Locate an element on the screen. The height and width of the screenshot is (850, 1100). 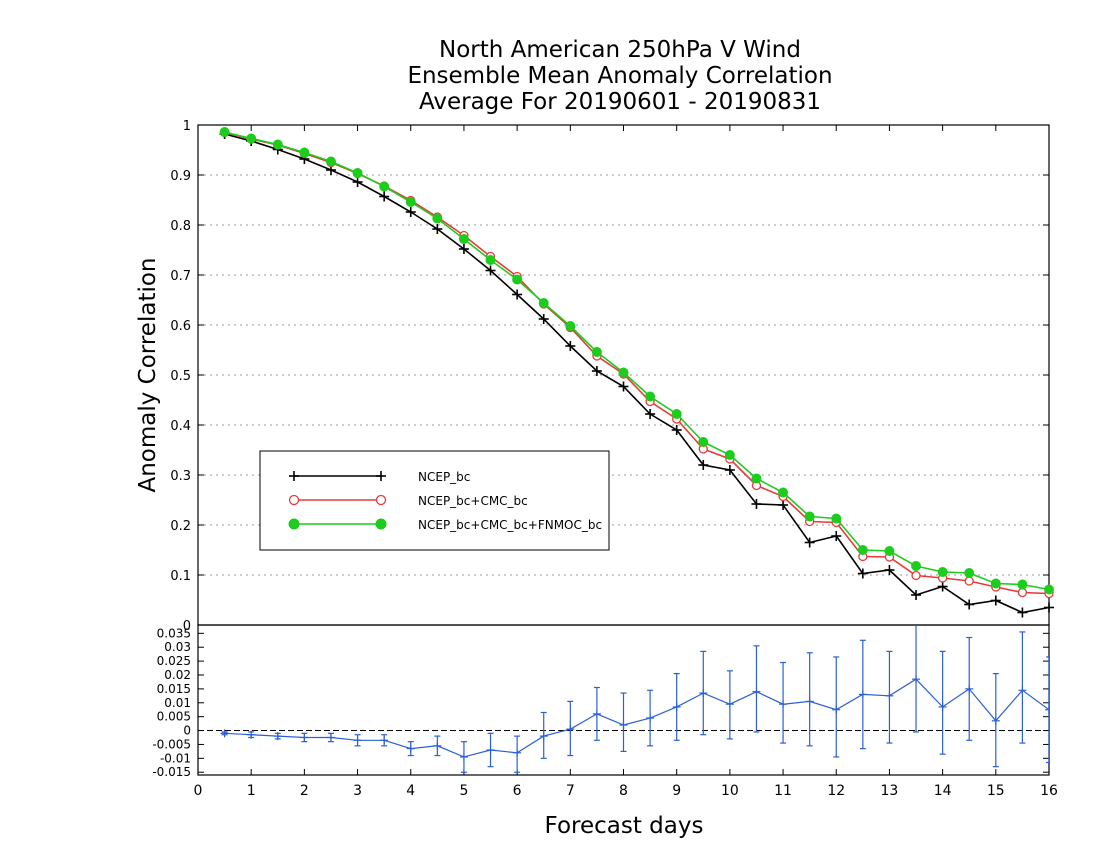
x-tick-label: 3 is located at coordinates (357, 791).